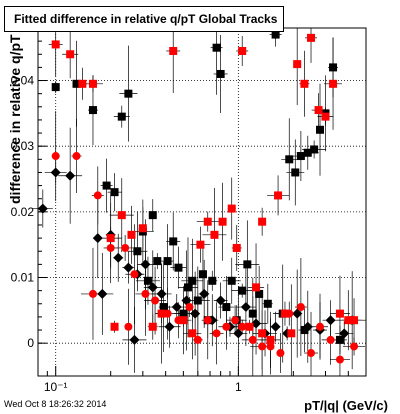 The width and height of the screenshot is (400, 414). Describe the element at coordinates (55, 404) in the screenshot. I see `timestamp: Wed Oct 8 18:26:32 2014` at that location.